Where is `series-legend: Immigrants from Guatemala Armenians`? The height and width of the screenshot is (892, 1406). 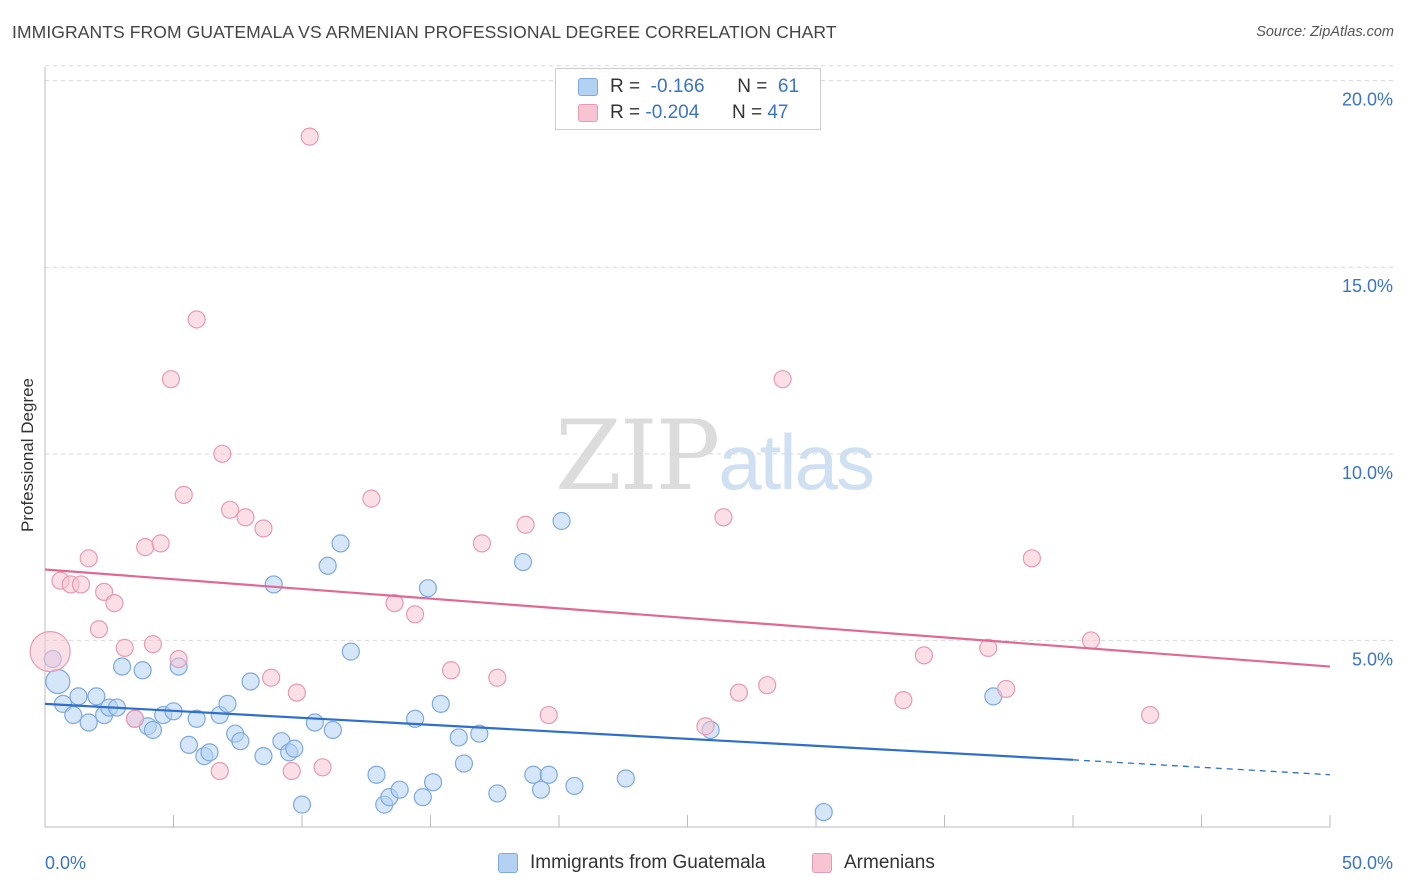 series-legend: Immigrants from Guatemala Armenians is located at coordinates (703, 864).